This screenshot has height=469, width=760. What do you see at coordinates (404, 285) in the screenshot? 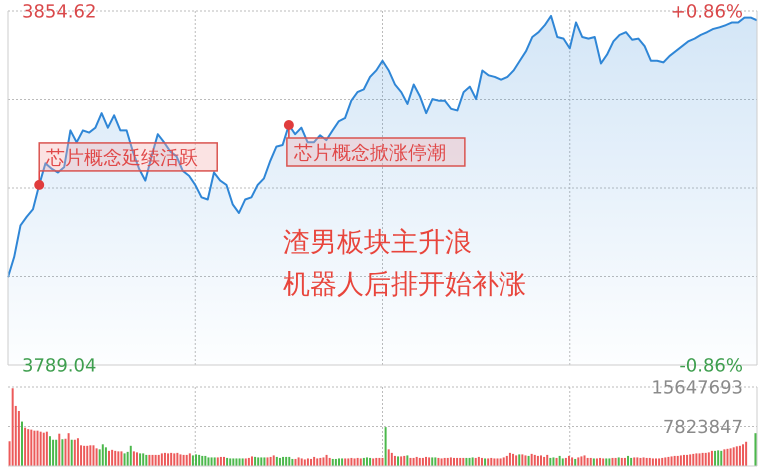
I see `annotation: 机器人后排开始补涨` at bounding box center [404, 285].